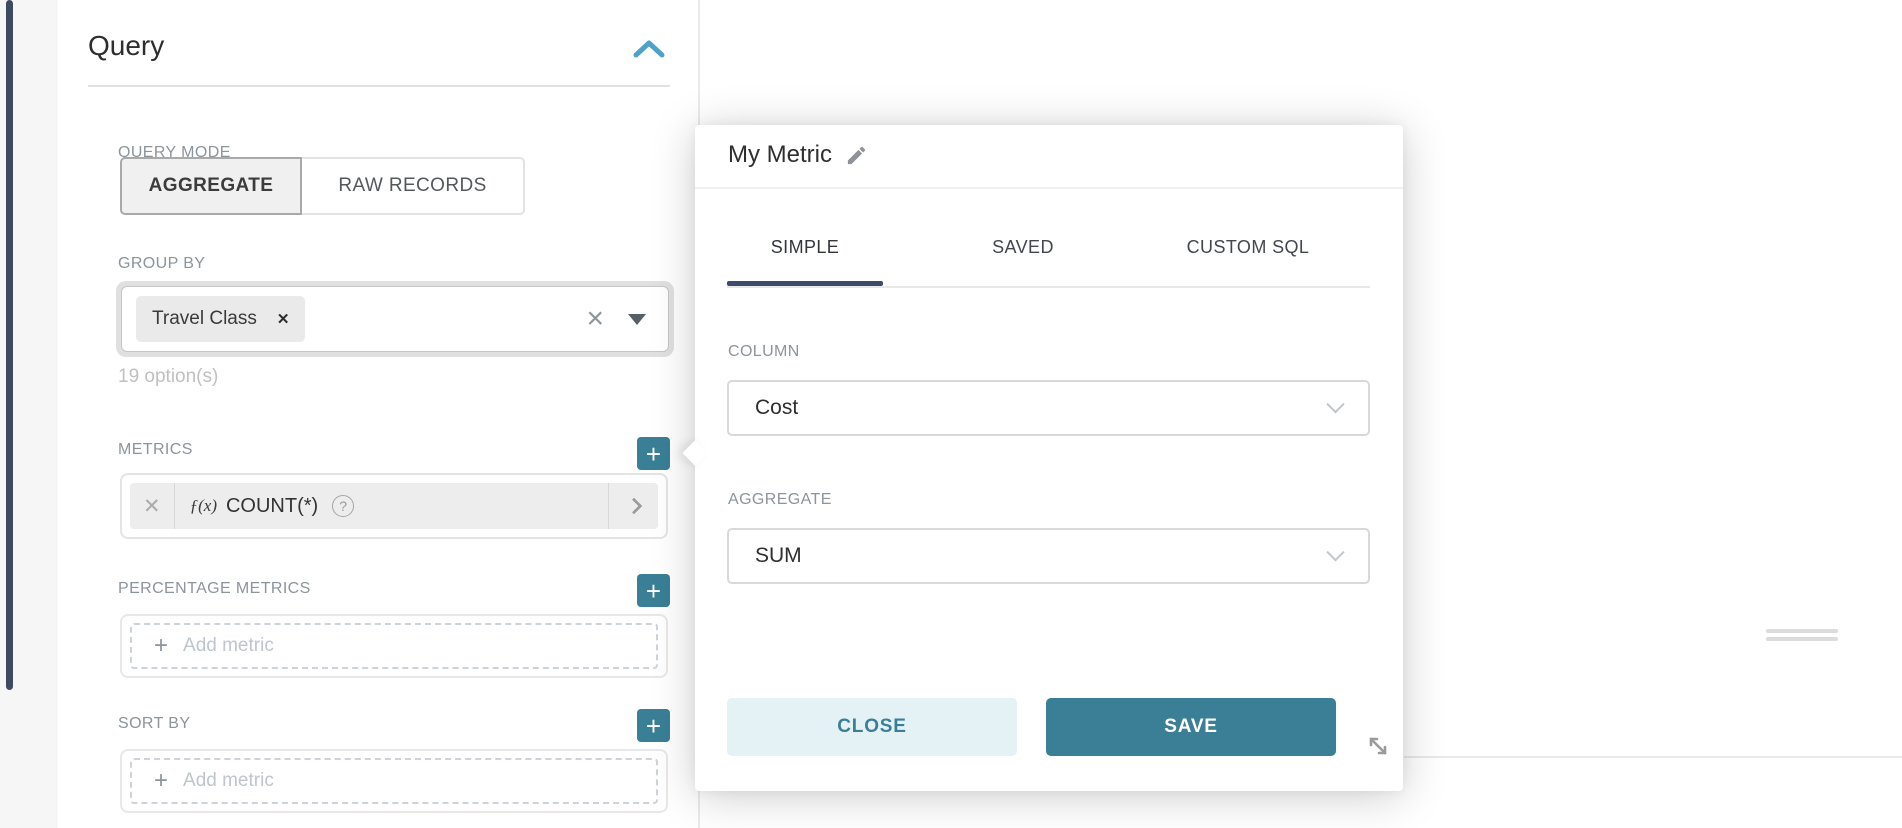  I want to click on add-metric-button: +, so click(653, 453).